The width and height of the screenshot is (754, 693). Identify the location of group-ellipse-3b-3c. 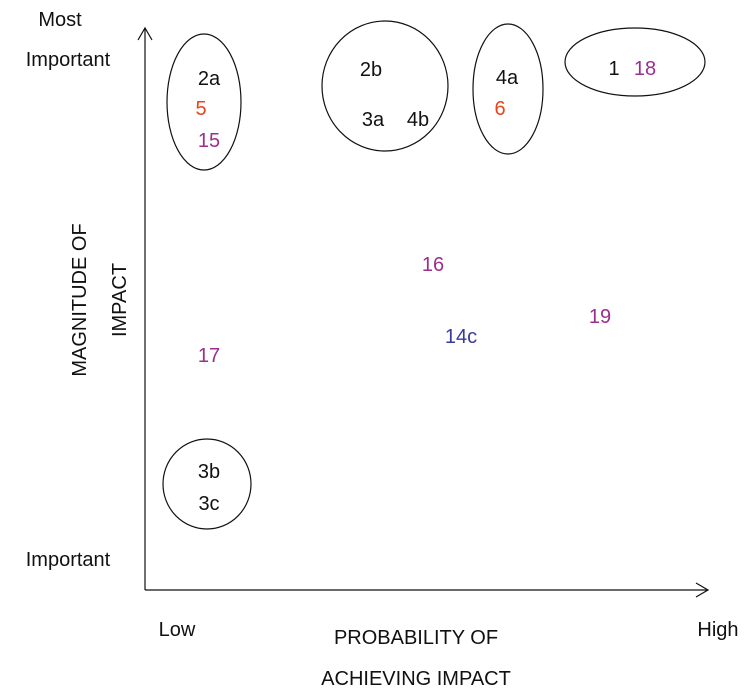
(207, 484).